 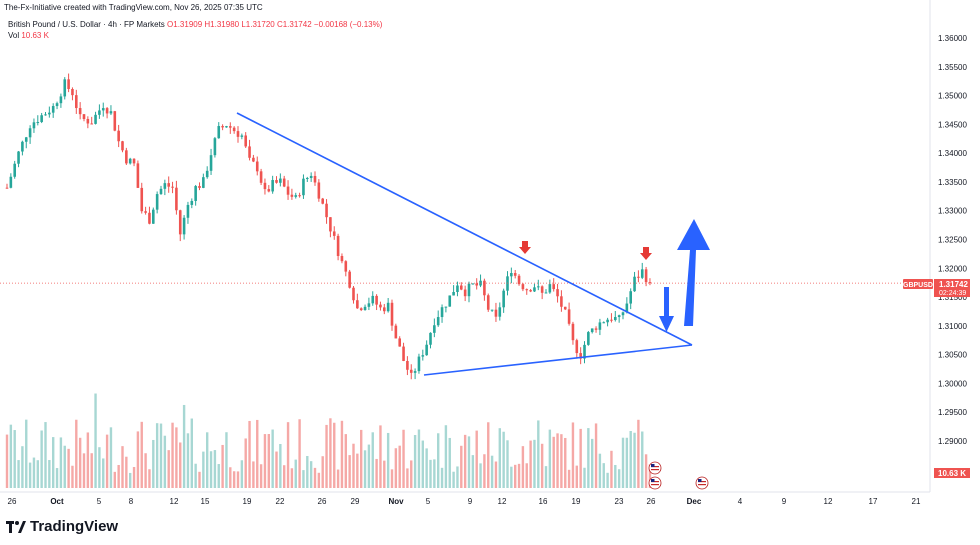 What do you see at coordinates (952, 383) in the screenshot?
I see `price-tick-label: 1.30000` at bounding box center [952, 383].